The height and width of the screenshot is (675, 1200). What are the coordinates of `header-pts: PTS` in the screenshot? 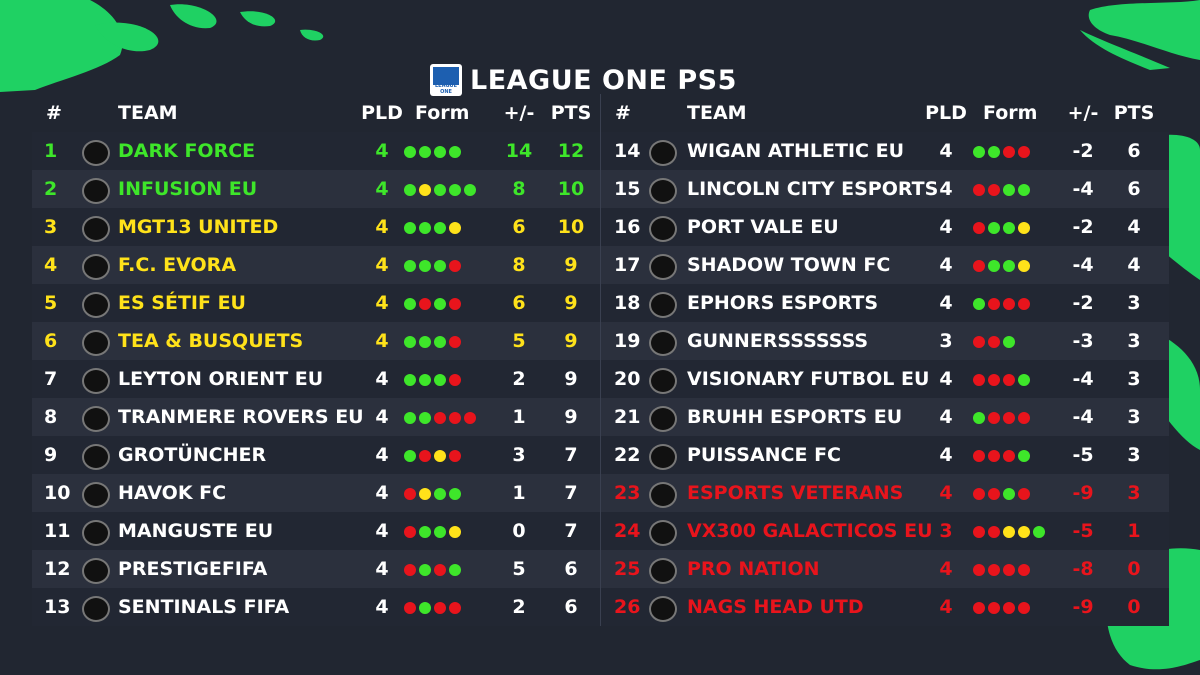 It's located at (1134, 113).